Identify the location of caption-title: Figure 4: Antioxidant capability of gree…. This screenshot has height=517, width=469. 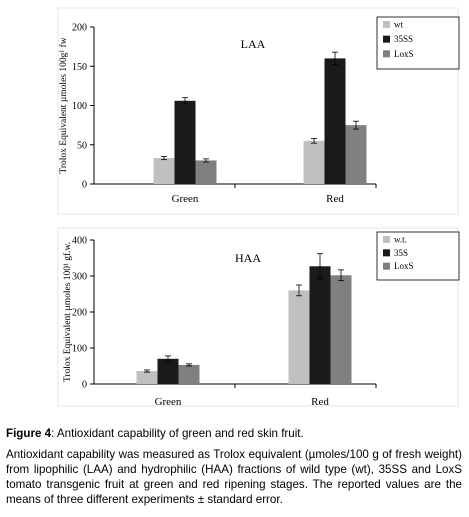
(234, 433).